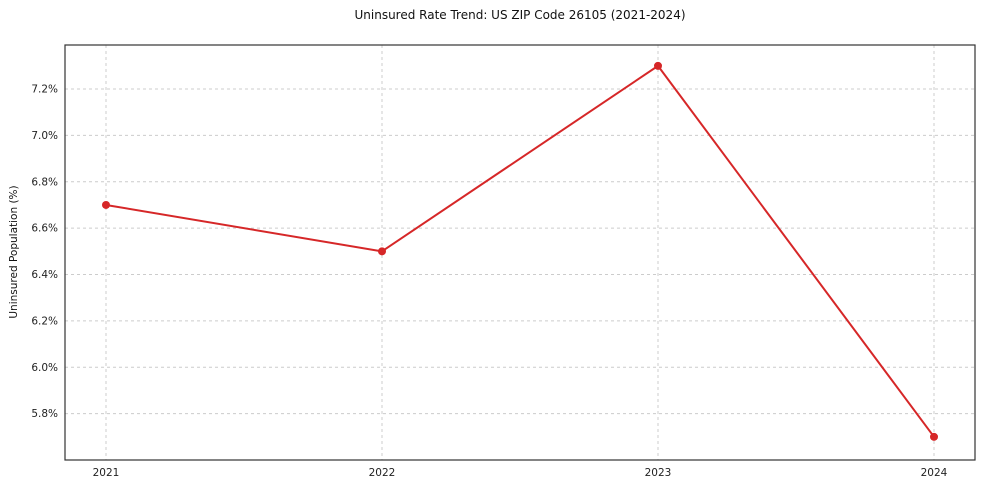  I want to click on y-tick-label: 6.4%, so click(44, 275).